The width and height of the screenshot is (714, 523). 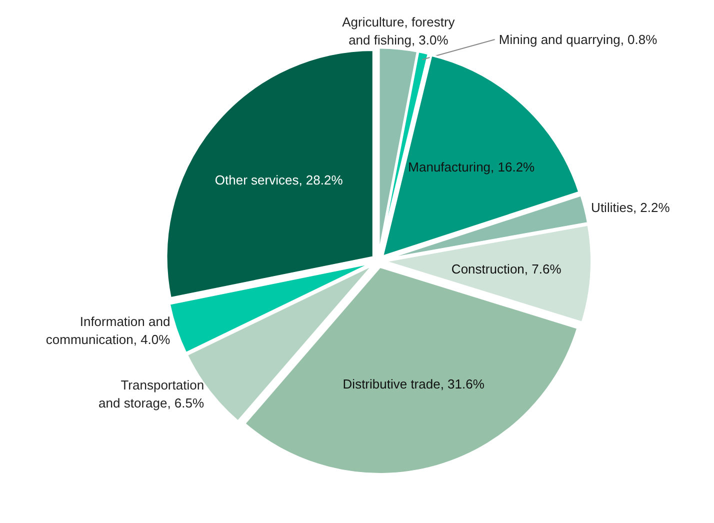 What do you see at coordinates (472, 167) in the screenshot?
I see `slice-label: Manufacturing, 16.2%` at bounding box center [472, 167].